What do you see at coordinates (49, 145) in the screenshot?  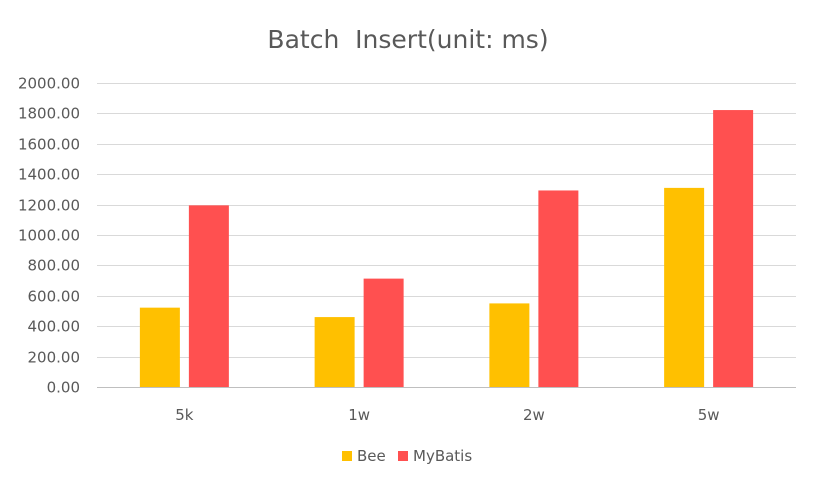 I see `y-tick-label: 1600.00` at bounding box center [49, 145].